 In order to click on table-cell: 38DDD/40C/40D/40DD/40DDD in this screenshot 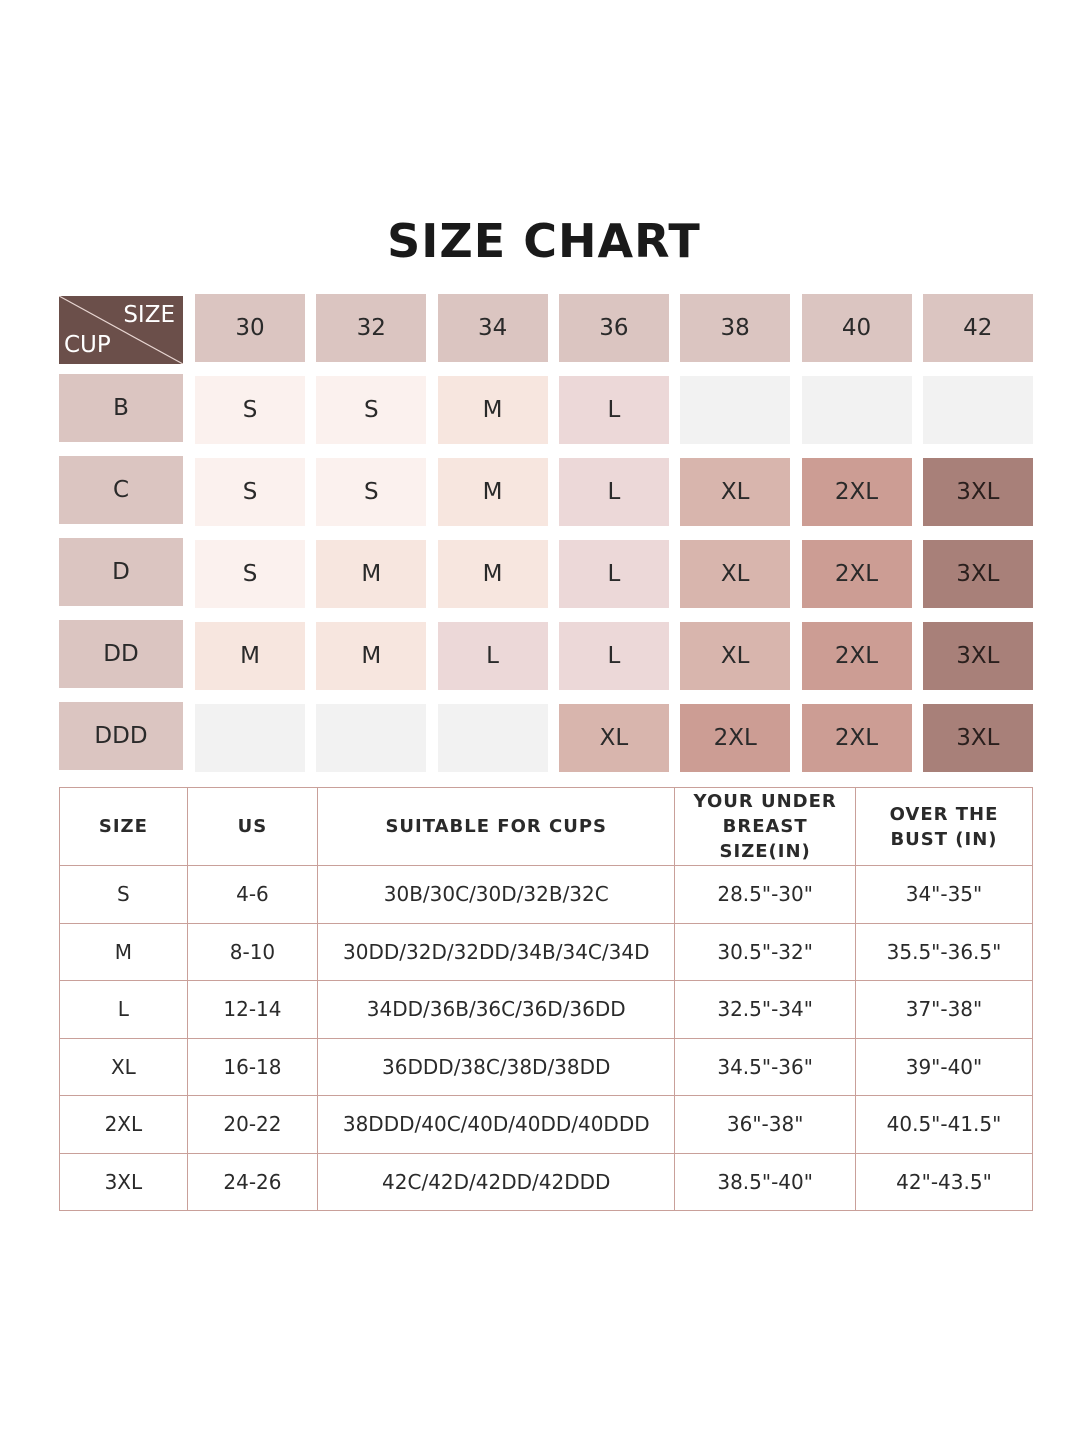, I will do `click(496, 1124)`.